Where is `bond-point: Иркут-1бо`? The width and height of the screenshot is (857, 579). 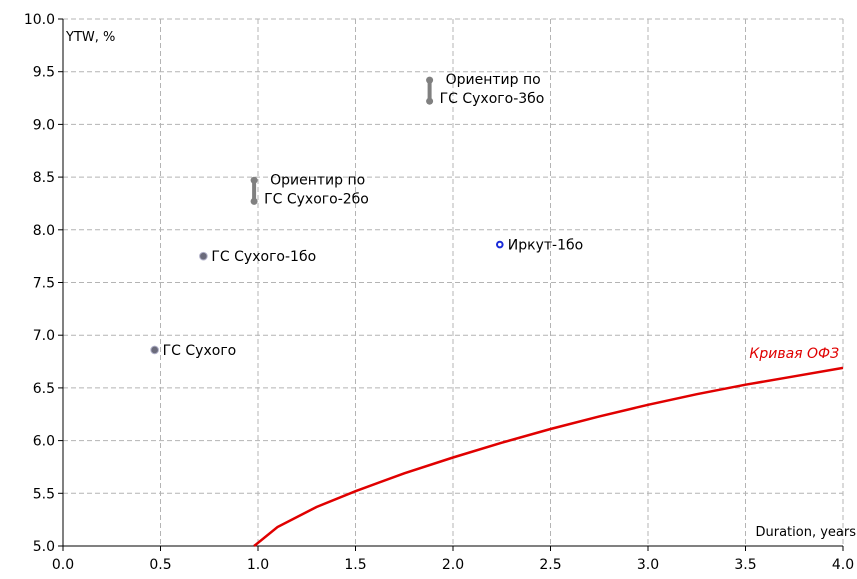
bond-point: Иркут-1бо is located at coordinates (539, 246).